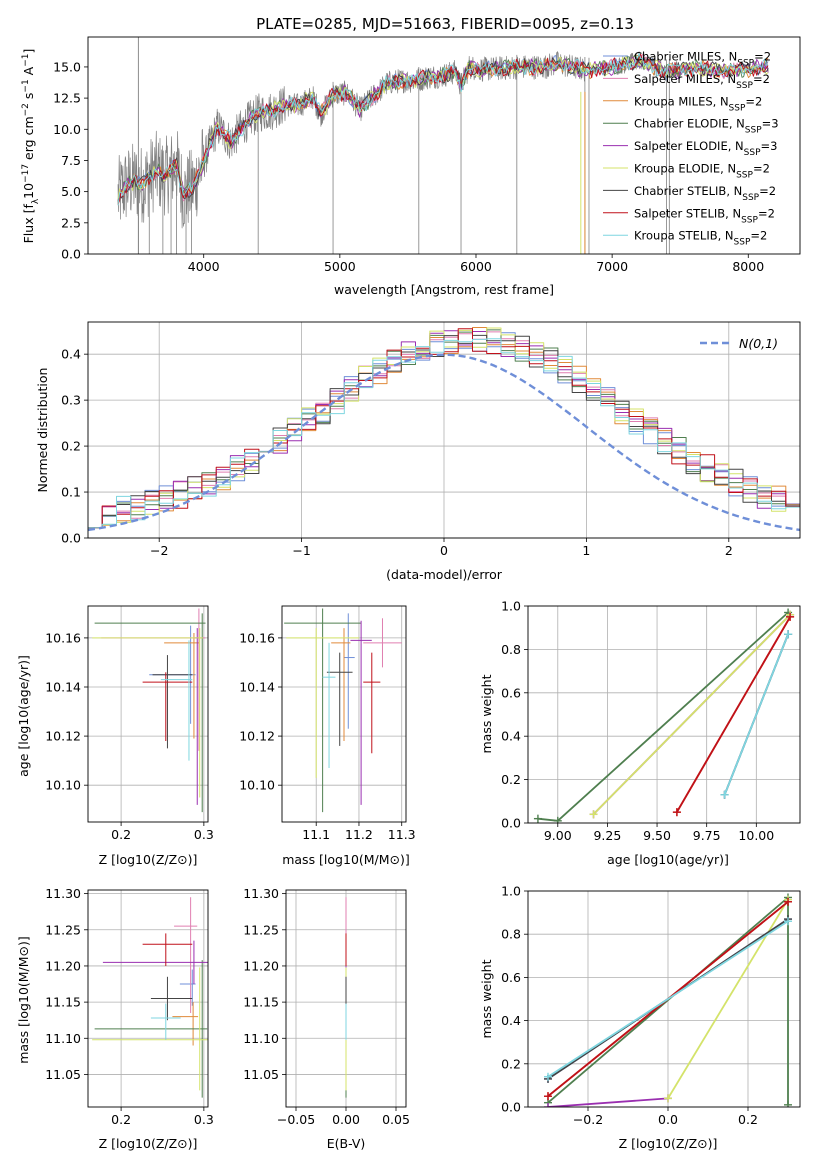 This screenshot has width=819, height=1170. I want to click on histogram-kroupa-stelib, so click(444, 433).